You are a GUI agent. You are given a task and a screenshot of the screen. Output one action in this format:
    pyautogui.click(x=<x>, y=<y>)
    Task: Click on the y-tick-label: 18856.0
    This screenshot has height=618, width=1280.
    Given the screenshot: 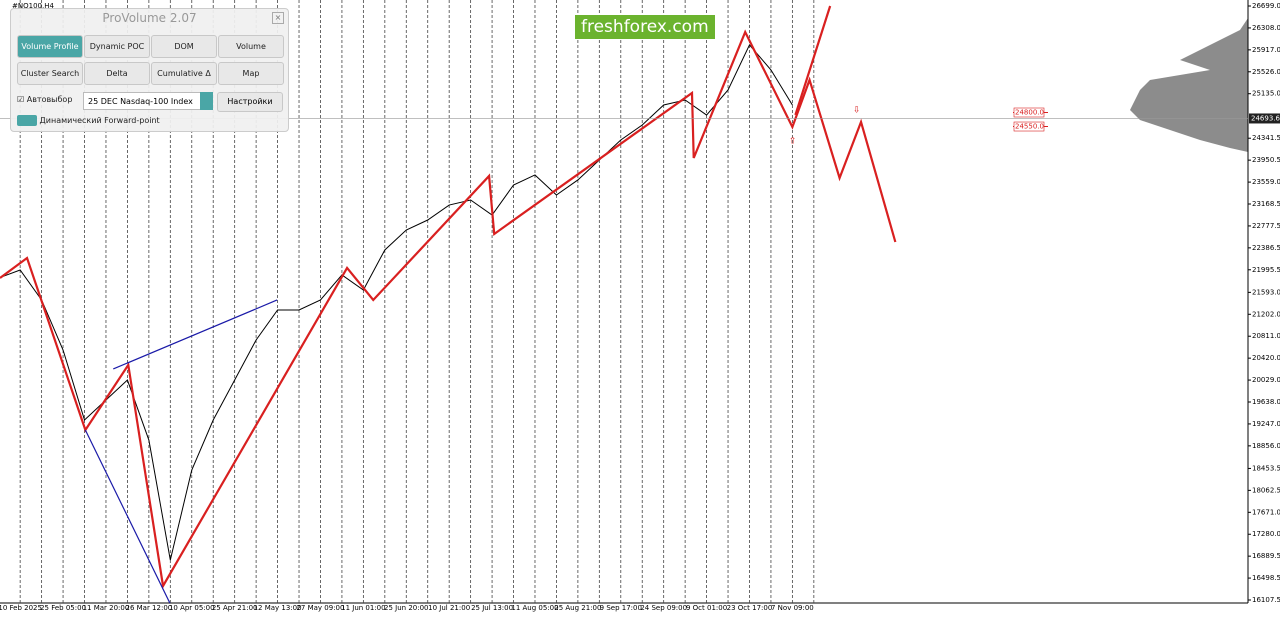 What is the action you would take?
    pyautogui.click(x=1266, y=446)
    